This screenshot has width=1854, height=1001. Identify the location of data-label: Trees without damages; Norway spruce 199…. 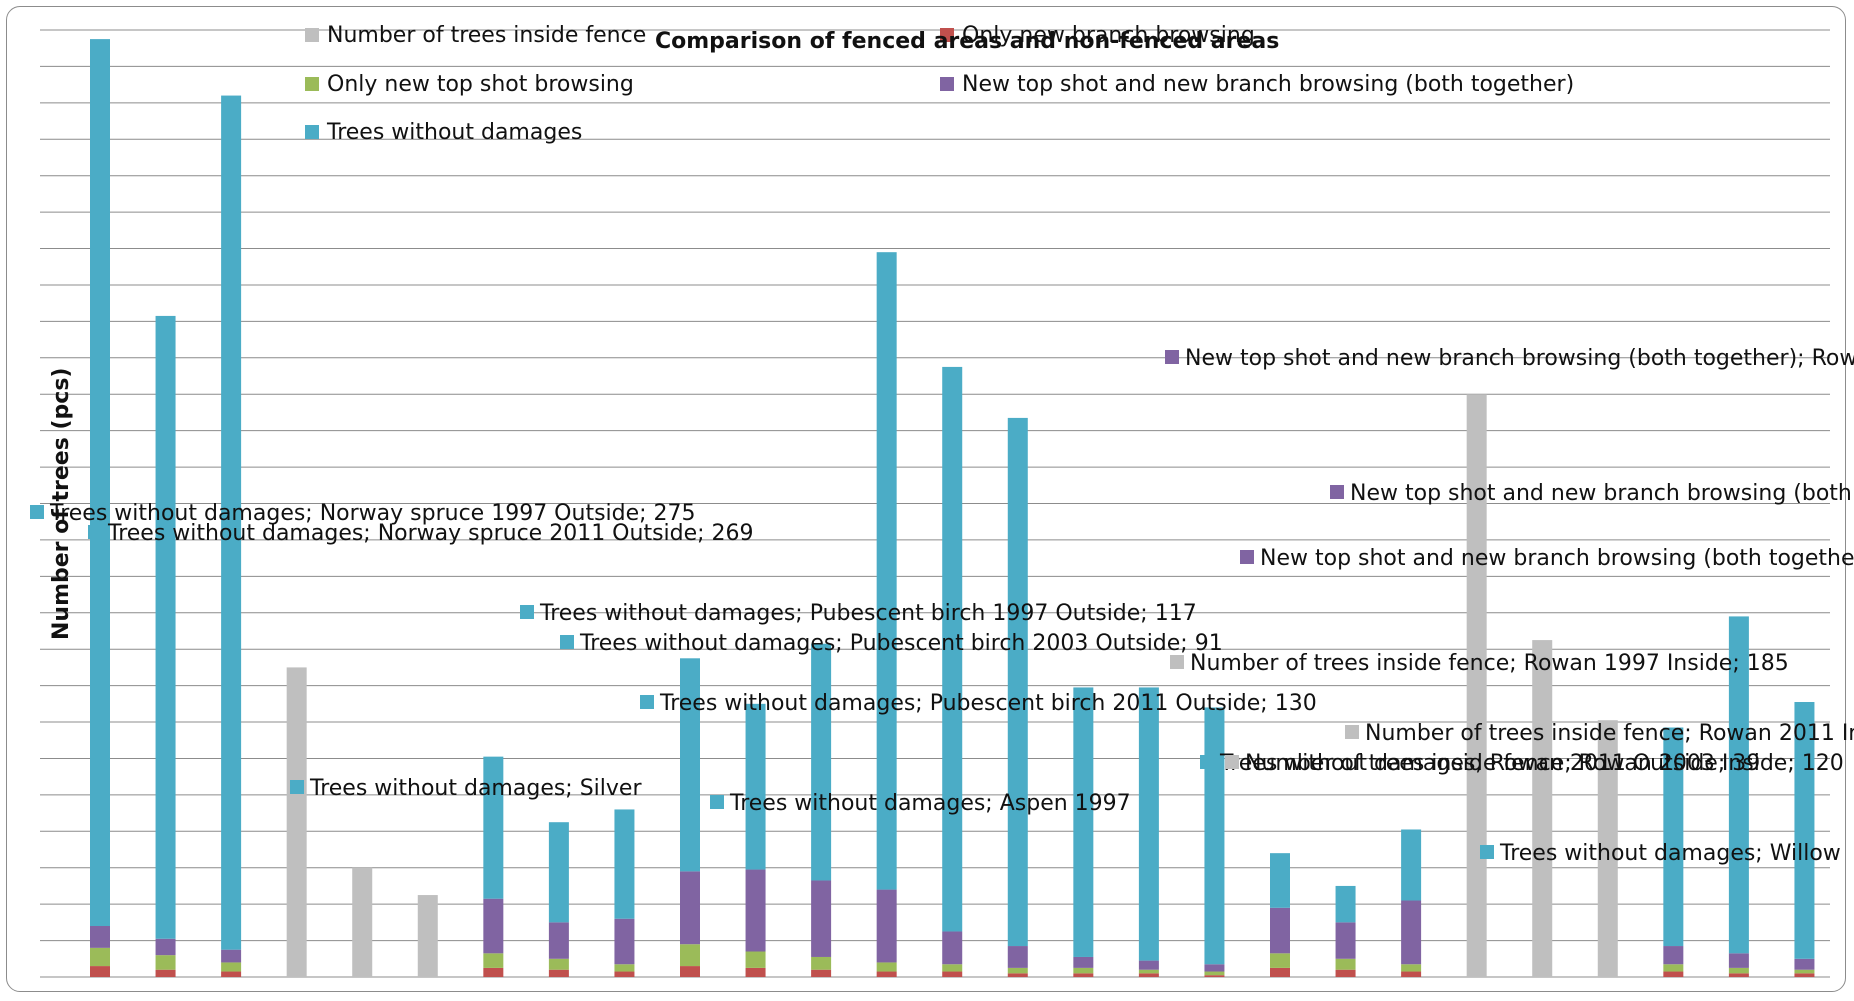
(372, 513).